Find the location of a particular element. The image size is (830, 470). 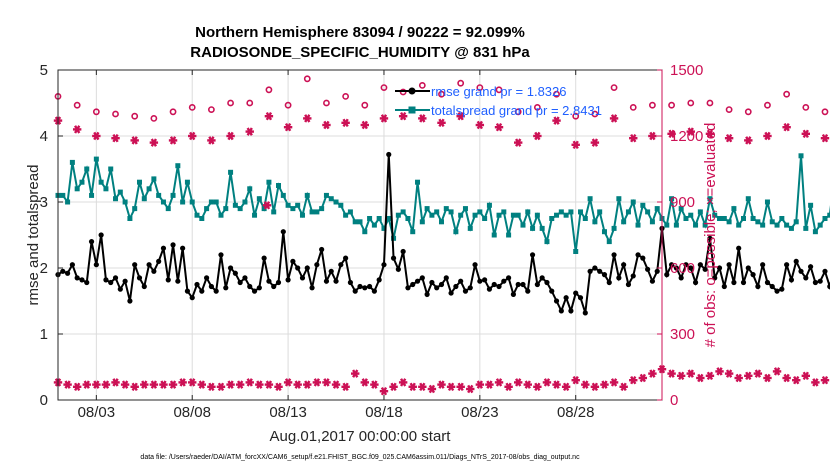

y-left-tick-label: 1 is located at coordinates (44, 334).